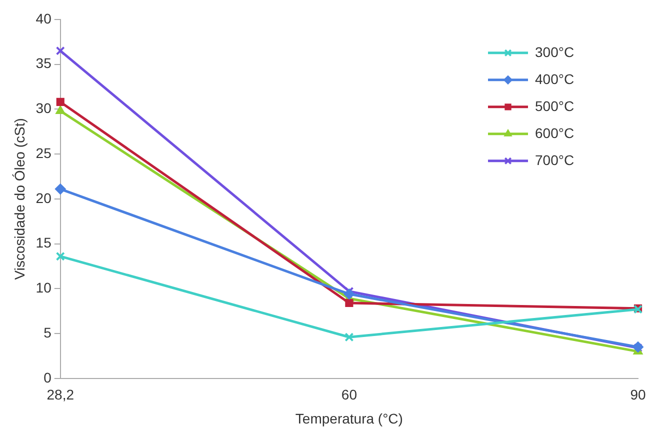  I want to click on y-tick-label: 20, so click(44, 198).